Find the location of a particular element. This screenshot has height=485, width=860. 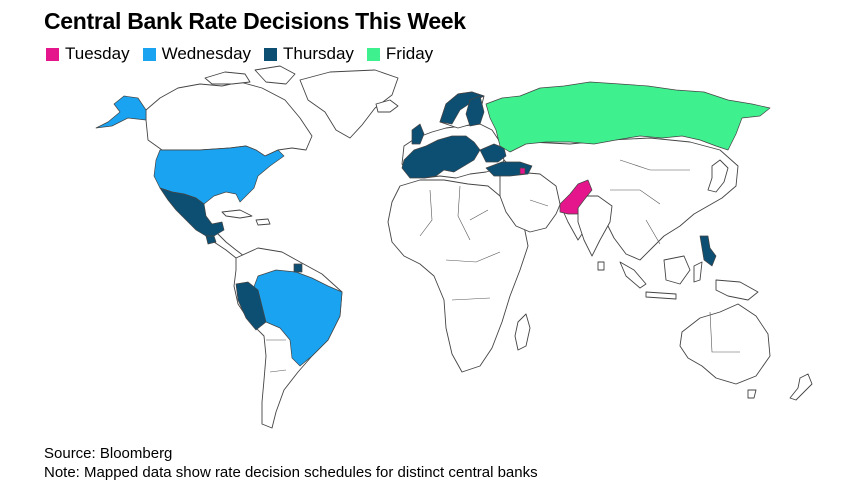

region-russia is located at coordinates (628, 117).